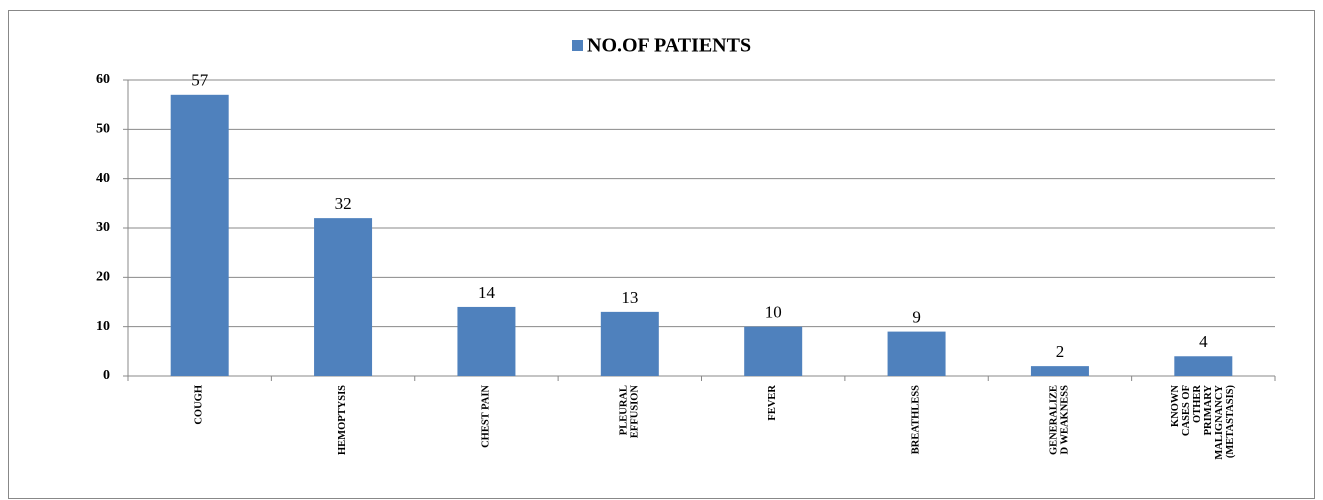  Describe the element at coordinates (1203, 341) in the screenshot. I see `data-label: 4` at that location.